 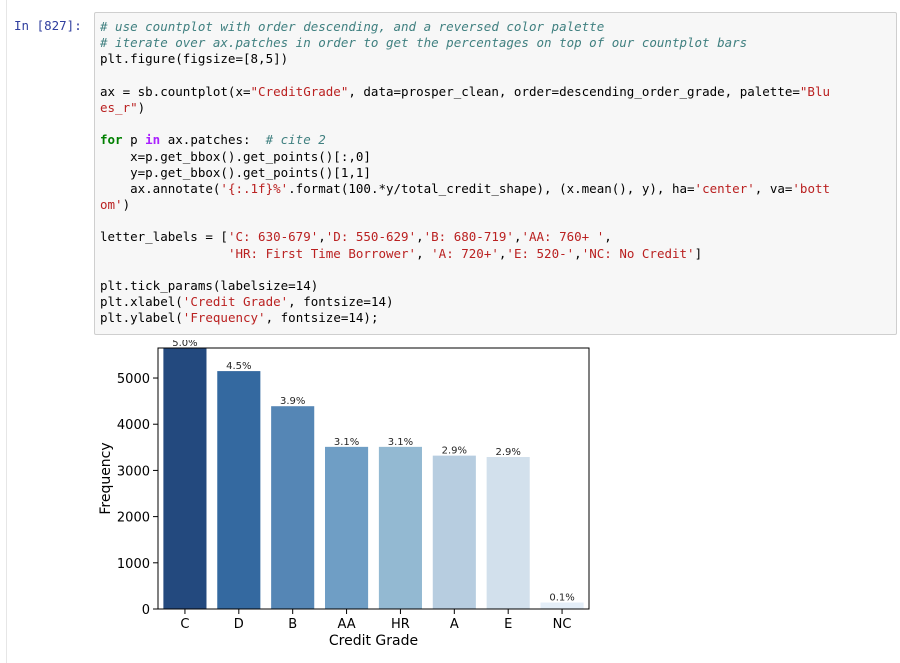 I want to click on bar-label: 0.1%, so click(x=561, y=598).